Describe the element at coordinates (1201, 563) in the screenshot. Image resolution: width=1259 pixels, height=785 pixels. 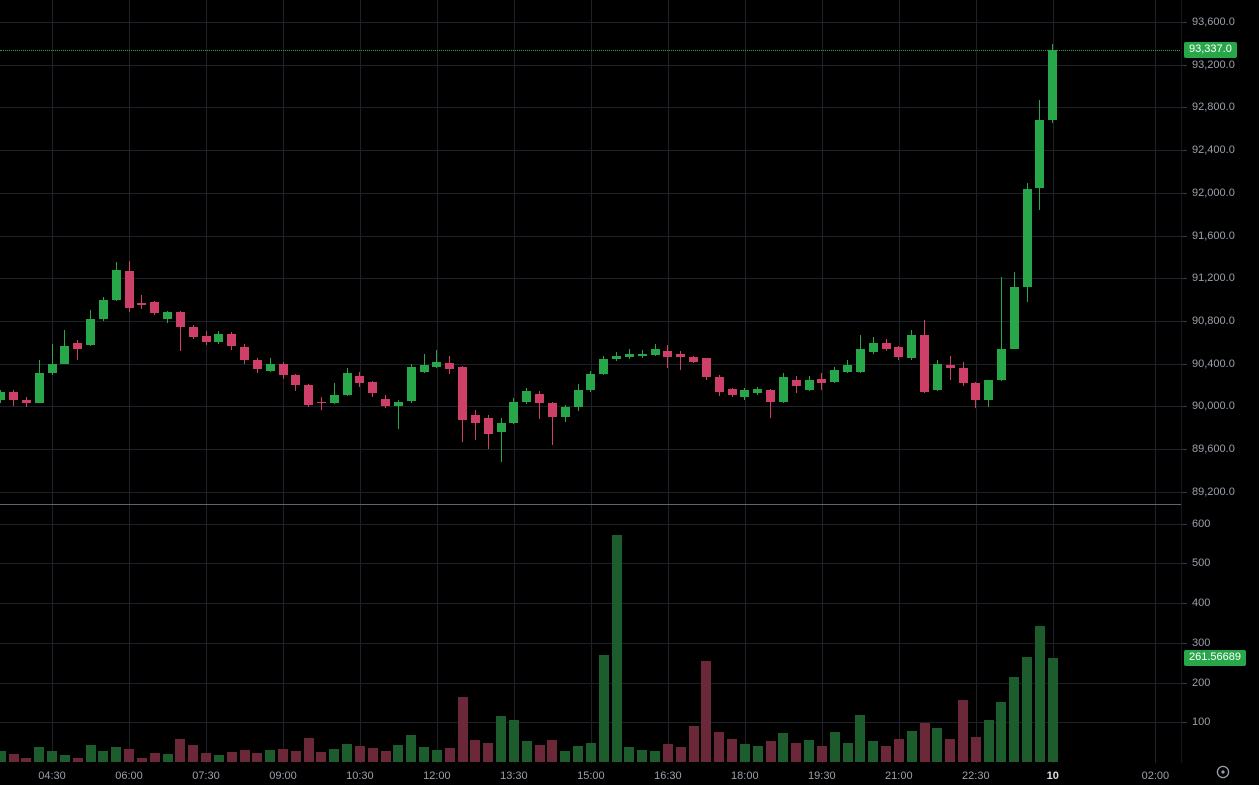
I see `volume-axis-label: 500` at that location.